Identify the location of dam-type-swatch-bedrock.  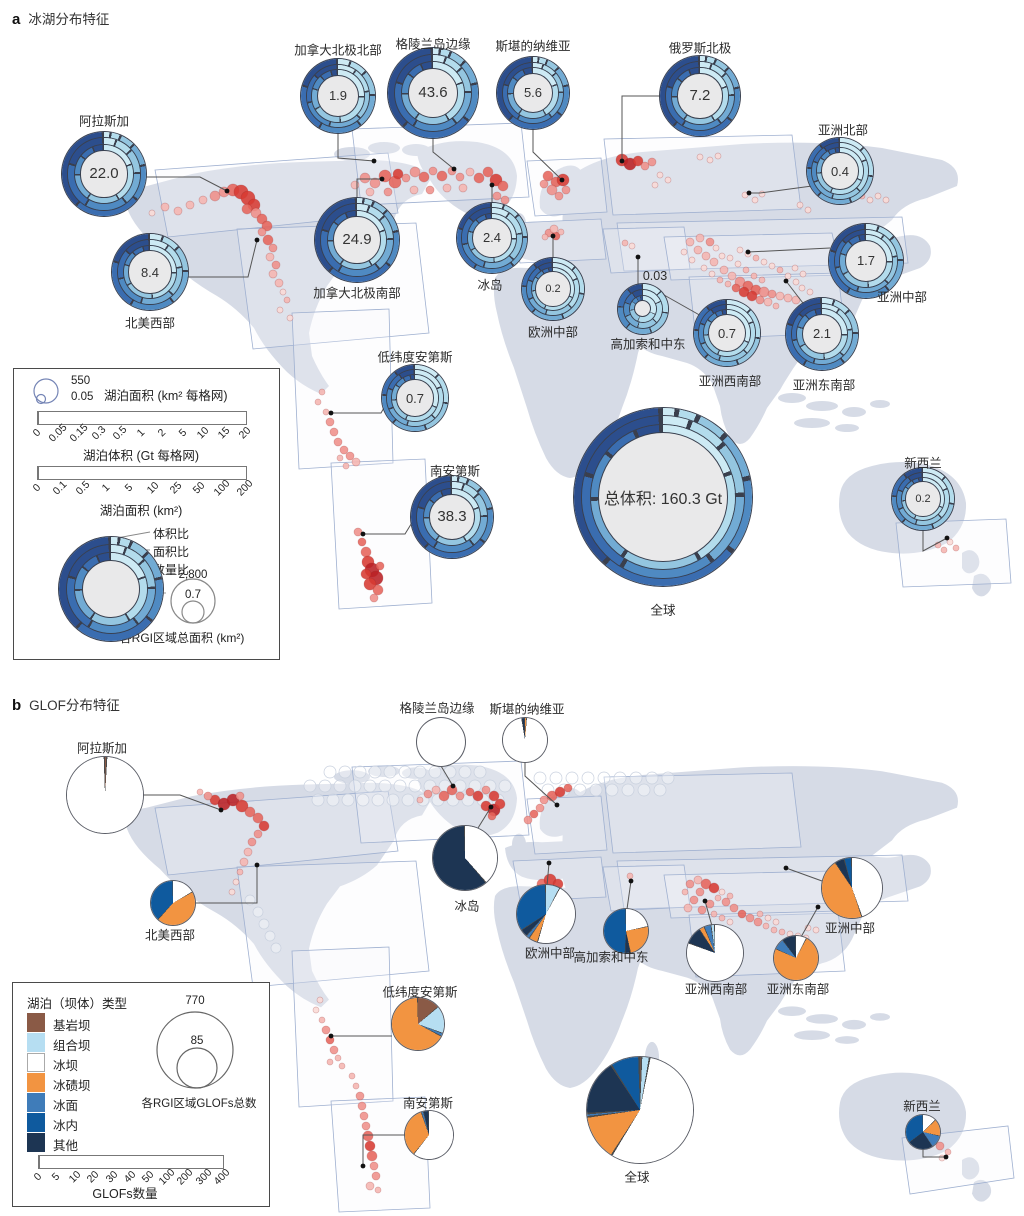
(36, 1022).